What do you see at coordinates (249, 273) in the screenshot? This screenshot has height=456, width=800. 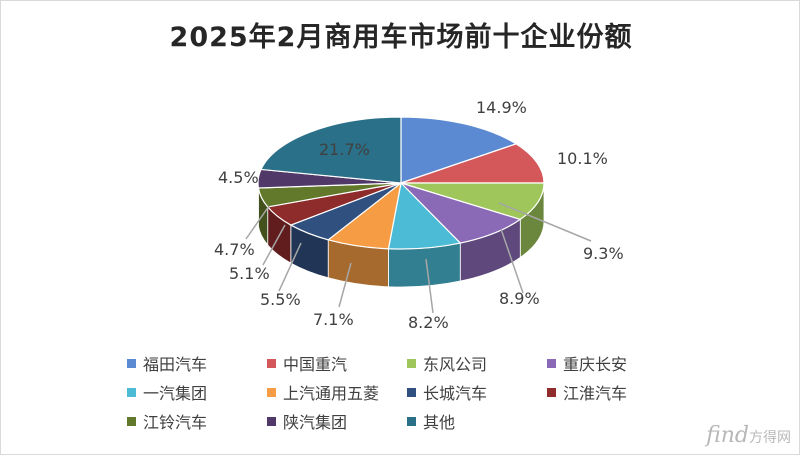 I see `data-label: 5.1%` at bounding box center [249, 273].